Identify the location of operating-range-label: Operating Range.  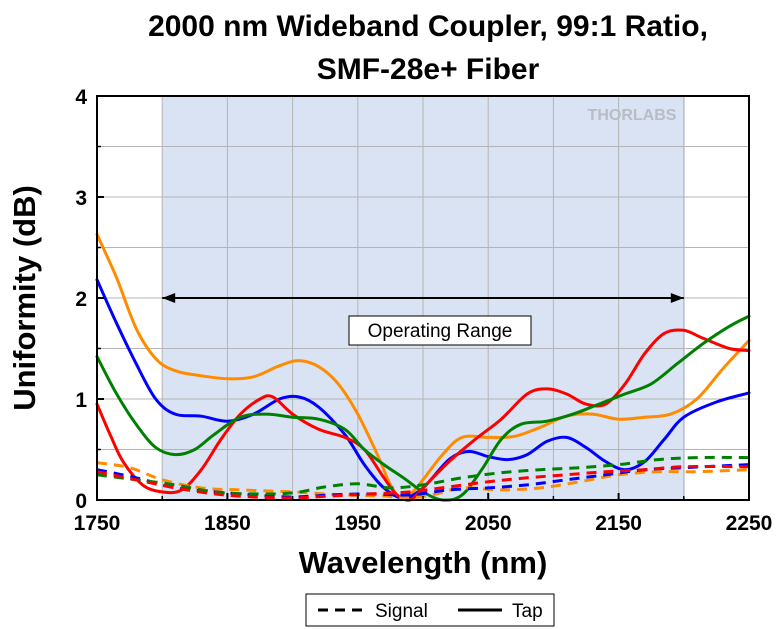
(440, 331).